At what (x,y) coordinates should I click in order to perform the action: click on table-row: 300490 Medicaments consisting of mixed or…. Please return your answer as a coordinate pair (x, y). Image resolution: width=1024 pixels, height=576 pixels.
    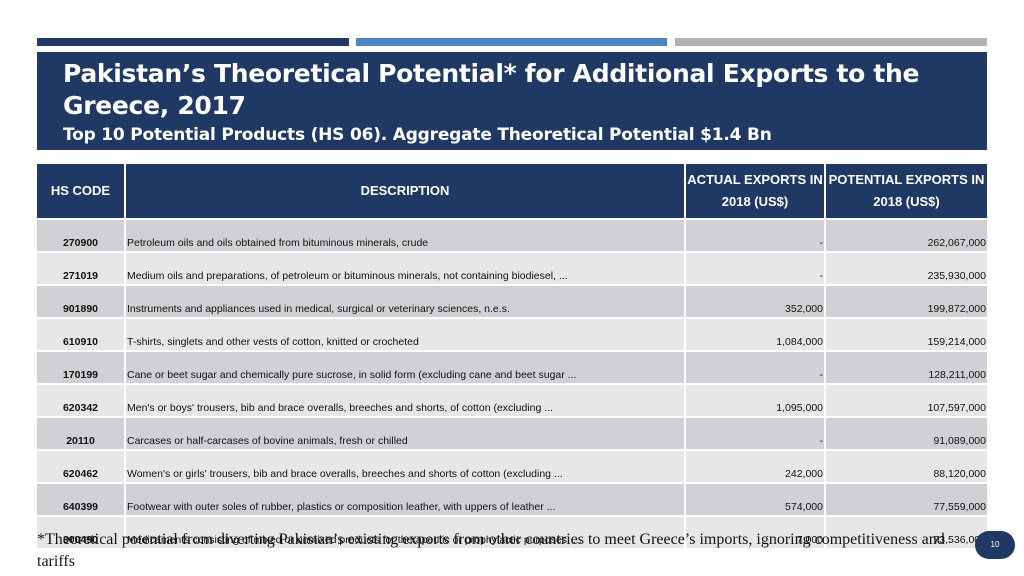
    Looking at the image, I should click on (512, 533).